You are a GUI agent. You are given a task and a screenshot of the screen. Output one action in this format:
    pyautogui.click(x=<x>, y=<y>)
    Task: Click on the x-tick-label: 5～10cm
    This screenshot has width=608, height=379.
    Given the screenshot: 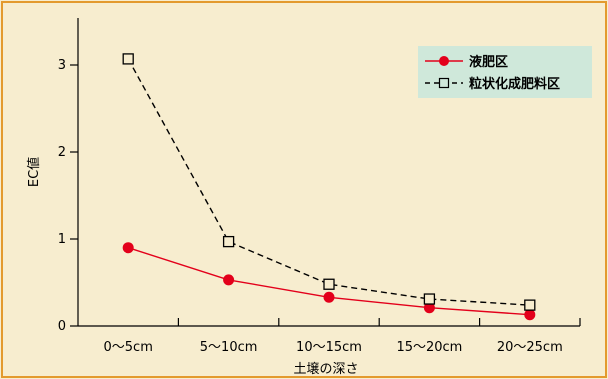 What is the action you would take?
    pyautogui.click(x=229, y=347)
    